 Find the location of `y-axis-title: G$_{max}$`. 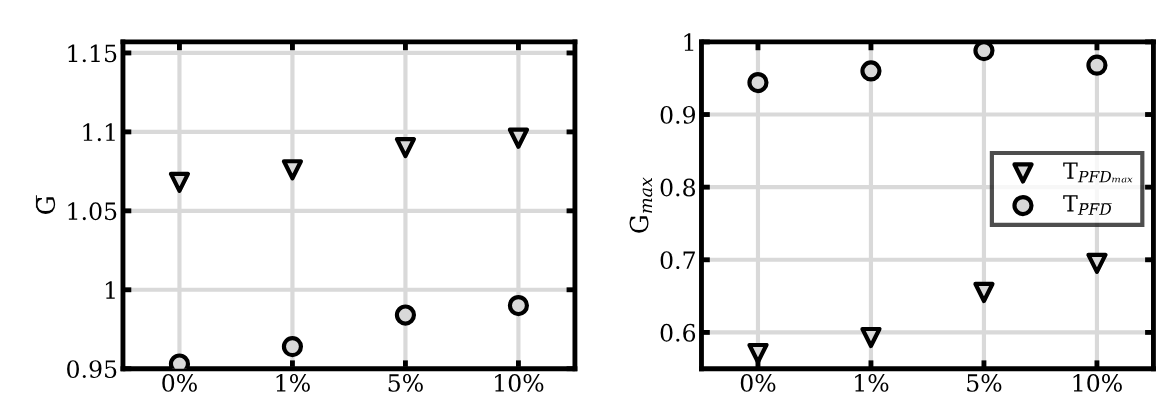

y-axis-title: G$_{max}$ is located at coordinates (641, 205).